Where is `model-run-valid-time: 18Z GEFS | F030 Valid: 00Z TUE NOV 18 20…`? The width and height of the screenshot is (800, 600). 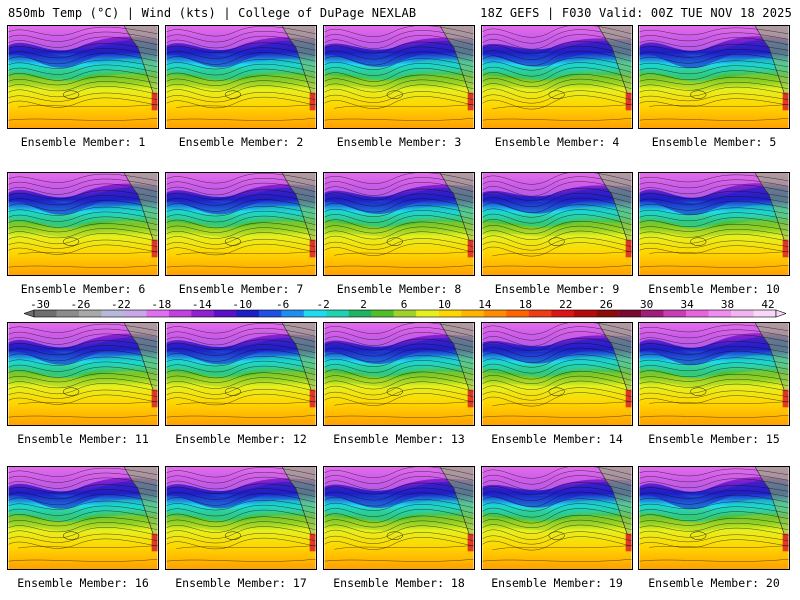 model-run-valid-time: 18Z GEFS | F030 Valid: 00Z TUE NOV 18 20… is located at coordinates (636, 13).